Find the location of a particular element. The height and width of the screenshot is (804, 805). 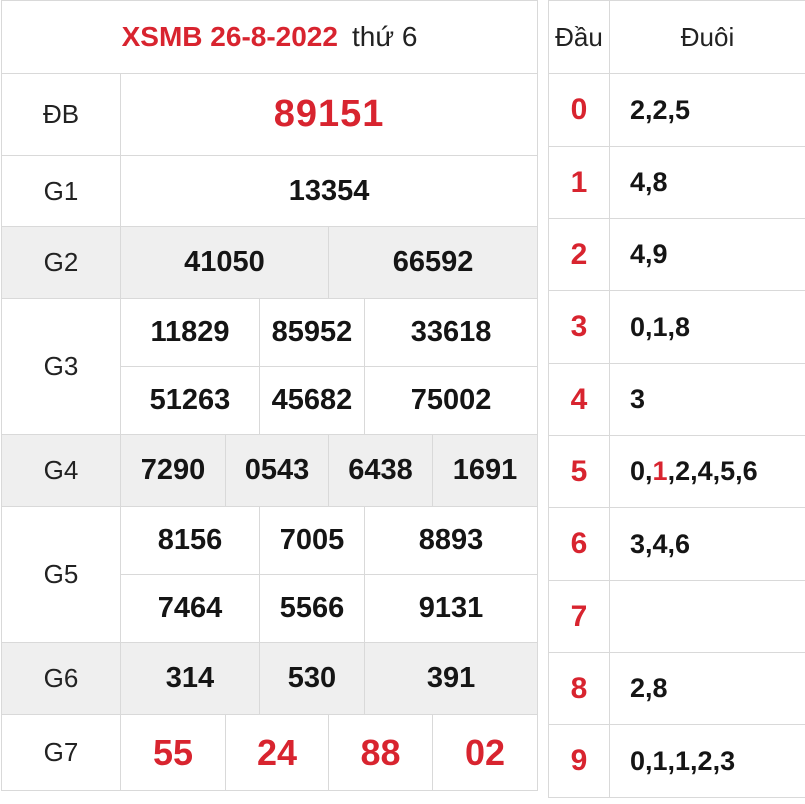

loto-row: 7 is located at coordinates (676, 616).